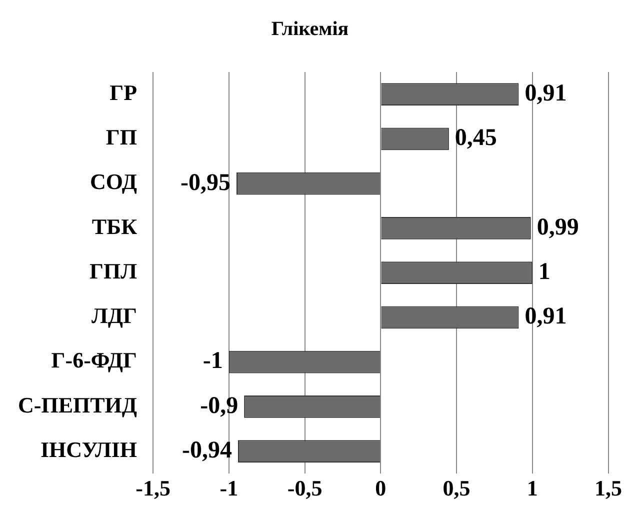  What do you see at coordinates (78, 405) in the screenshot?
I see `y-tick-label: С-ПЕПТИД` at bounding box center [78, 405].